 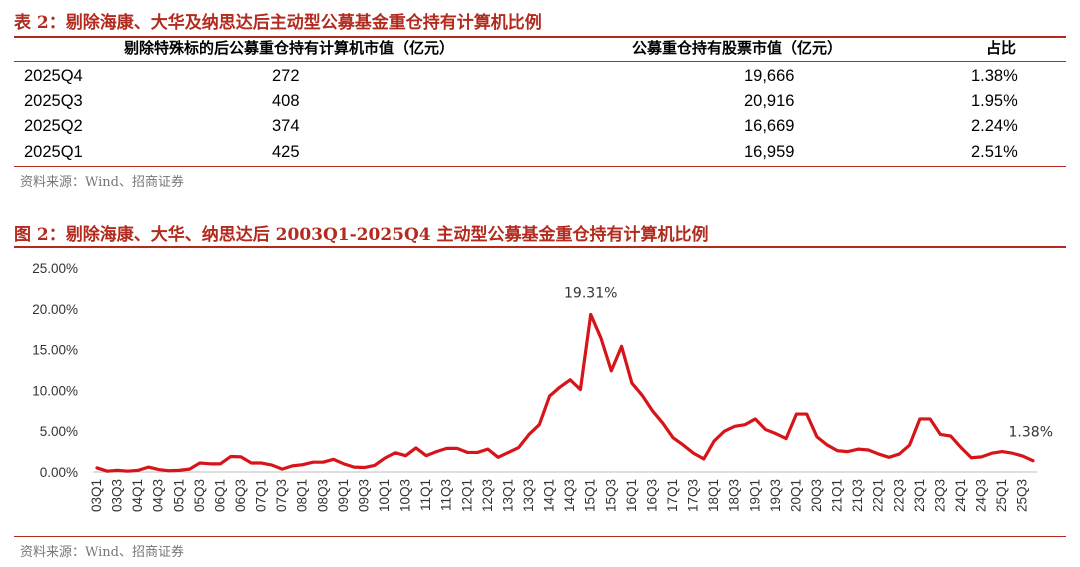 What do you see at coordinates (672, 495) in the screenshot?
I see `x-tick-label: 17Q1` at bounding box center [672, 495].